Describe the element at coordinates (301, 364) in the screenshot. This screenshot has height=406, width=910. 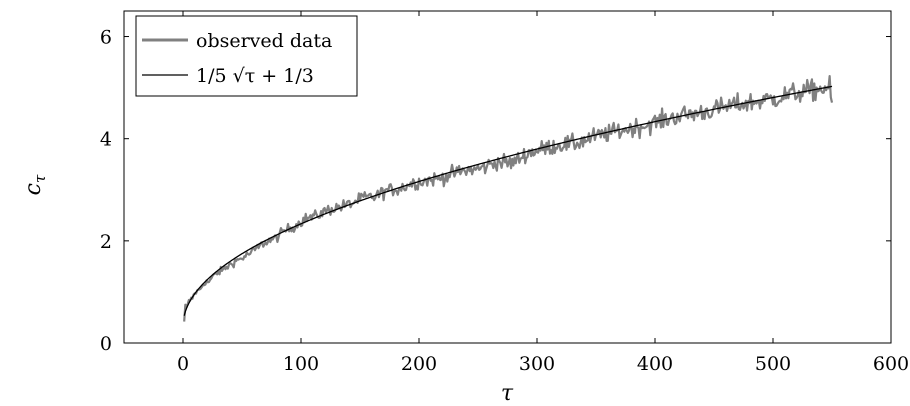
I see `x-tick-label: 100` at that location.